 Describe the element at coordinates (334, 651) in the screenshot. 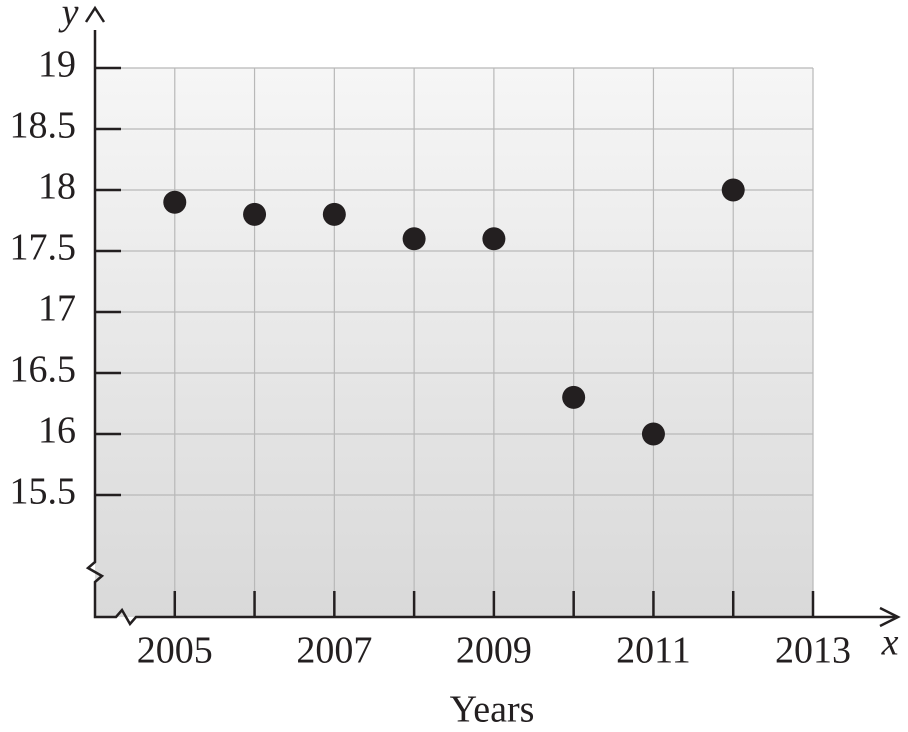

I see `x-tick-label: 2007` at that location.